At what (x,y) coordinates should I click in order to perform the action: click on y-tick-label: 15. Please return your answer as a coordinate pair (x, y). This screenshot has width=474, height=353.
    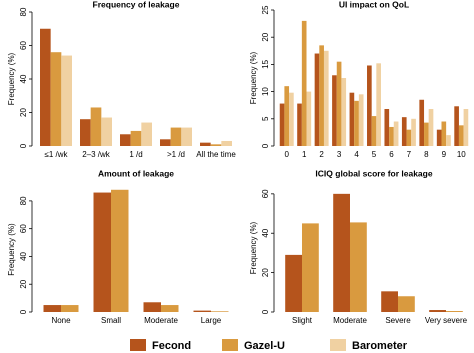
    Looking at the image, I should click on (265, 63).